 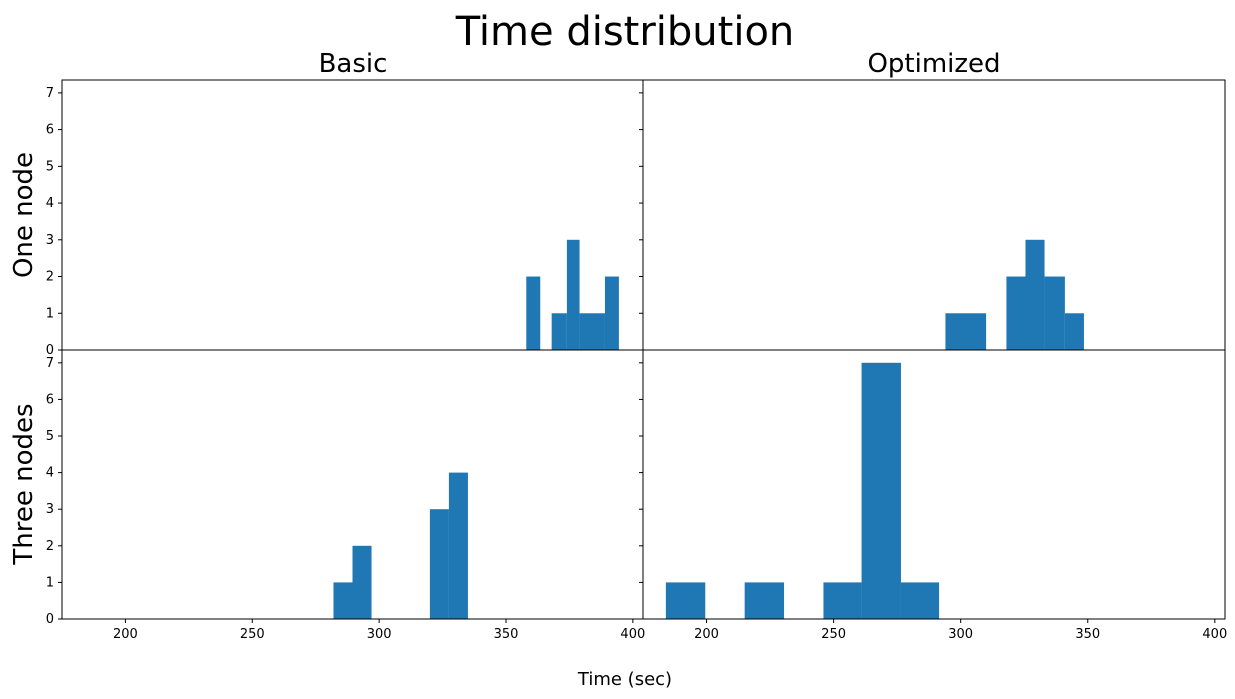 I want to click on row-label-one-node: One node, so click(x=24, y=215).